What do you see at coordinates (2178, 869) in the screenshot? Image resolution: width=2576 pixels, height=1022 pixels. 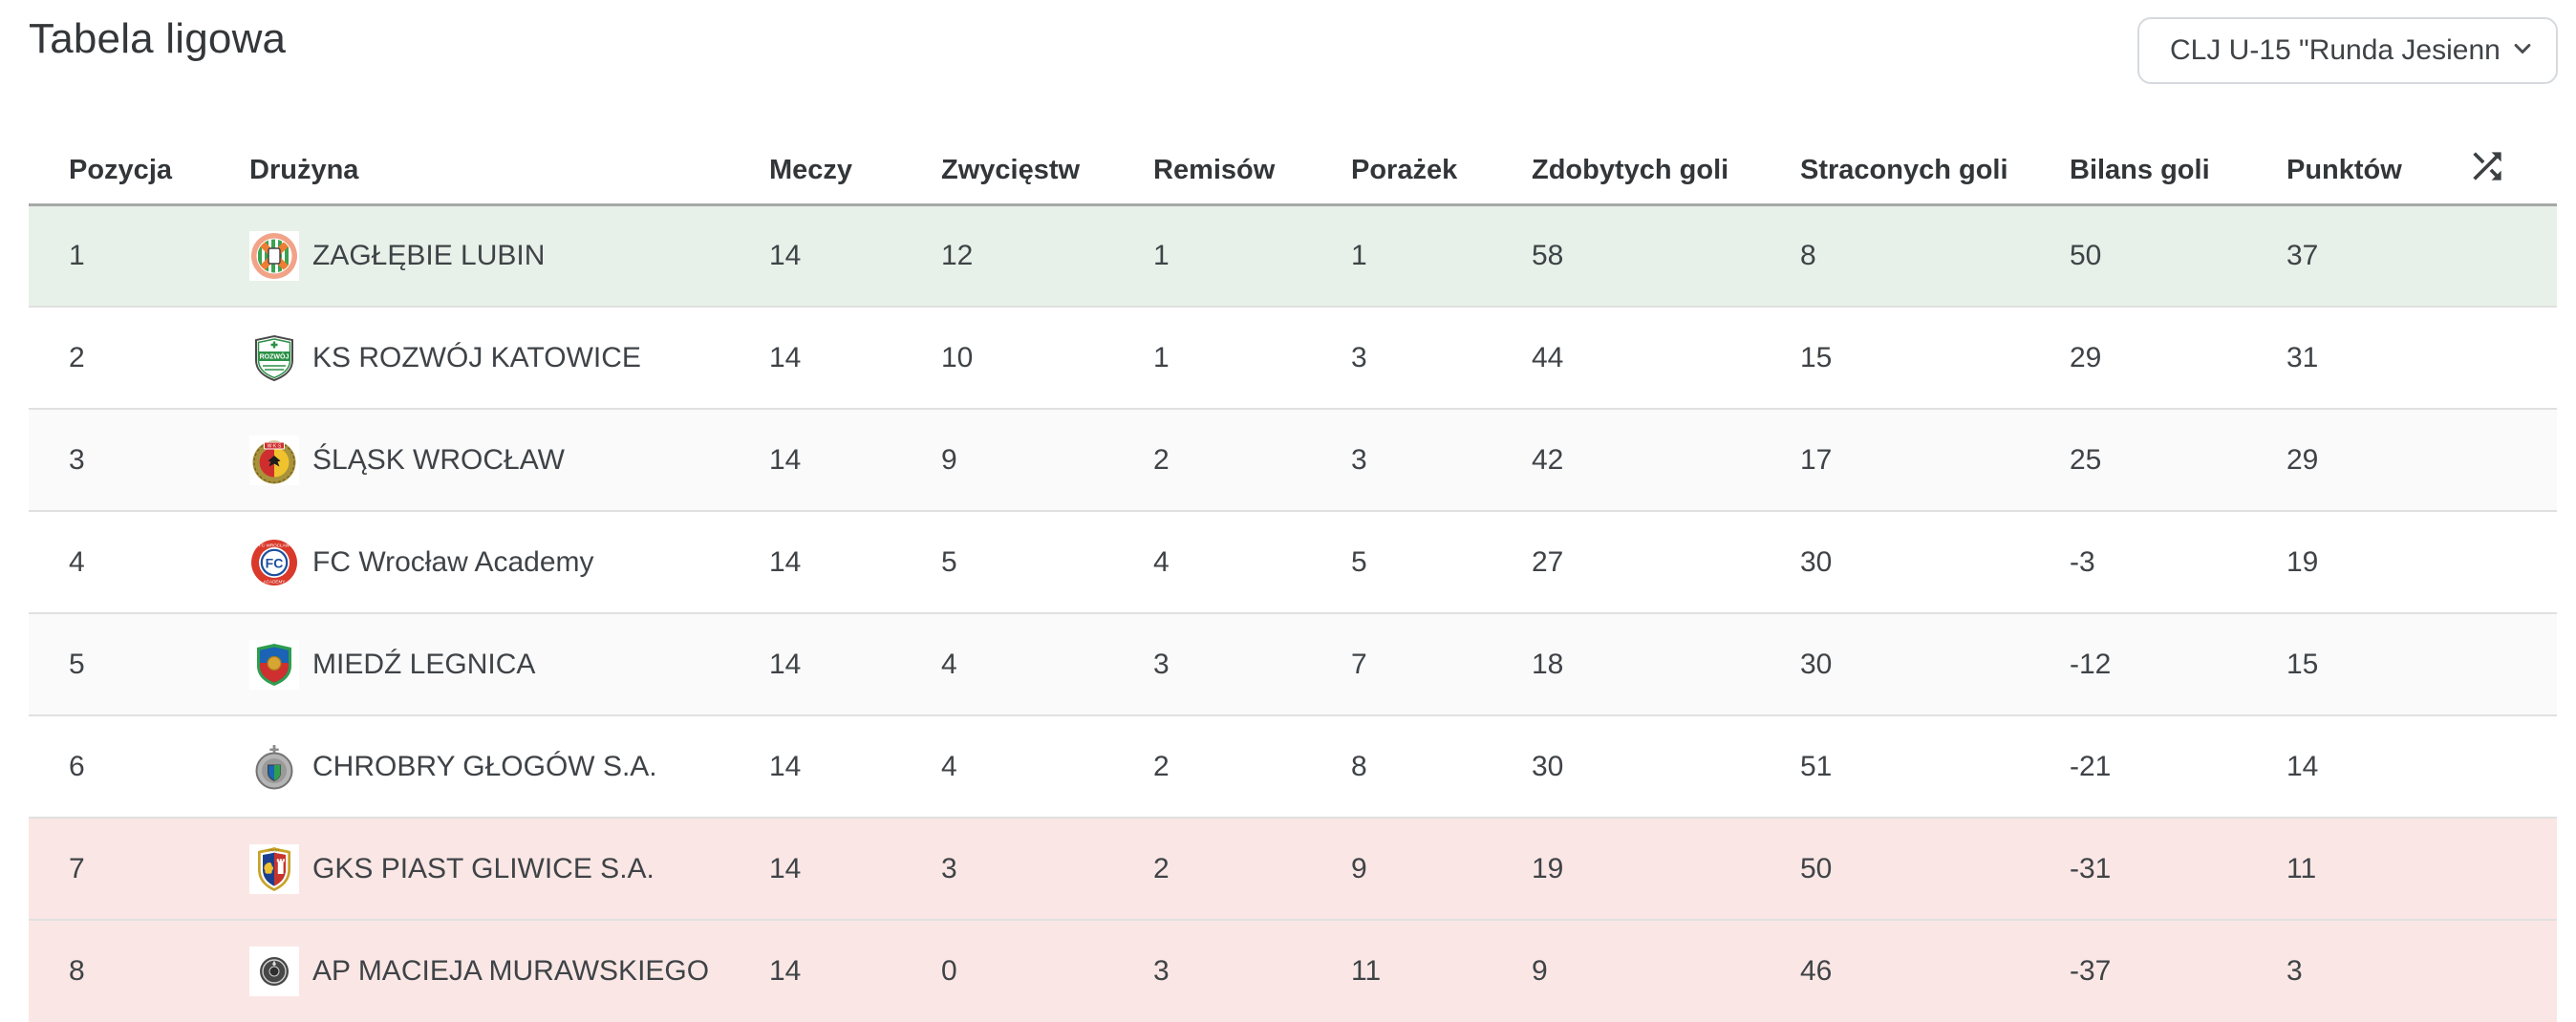 I see `goal-balance-cell: -31` at bounding box center [2178, 869].